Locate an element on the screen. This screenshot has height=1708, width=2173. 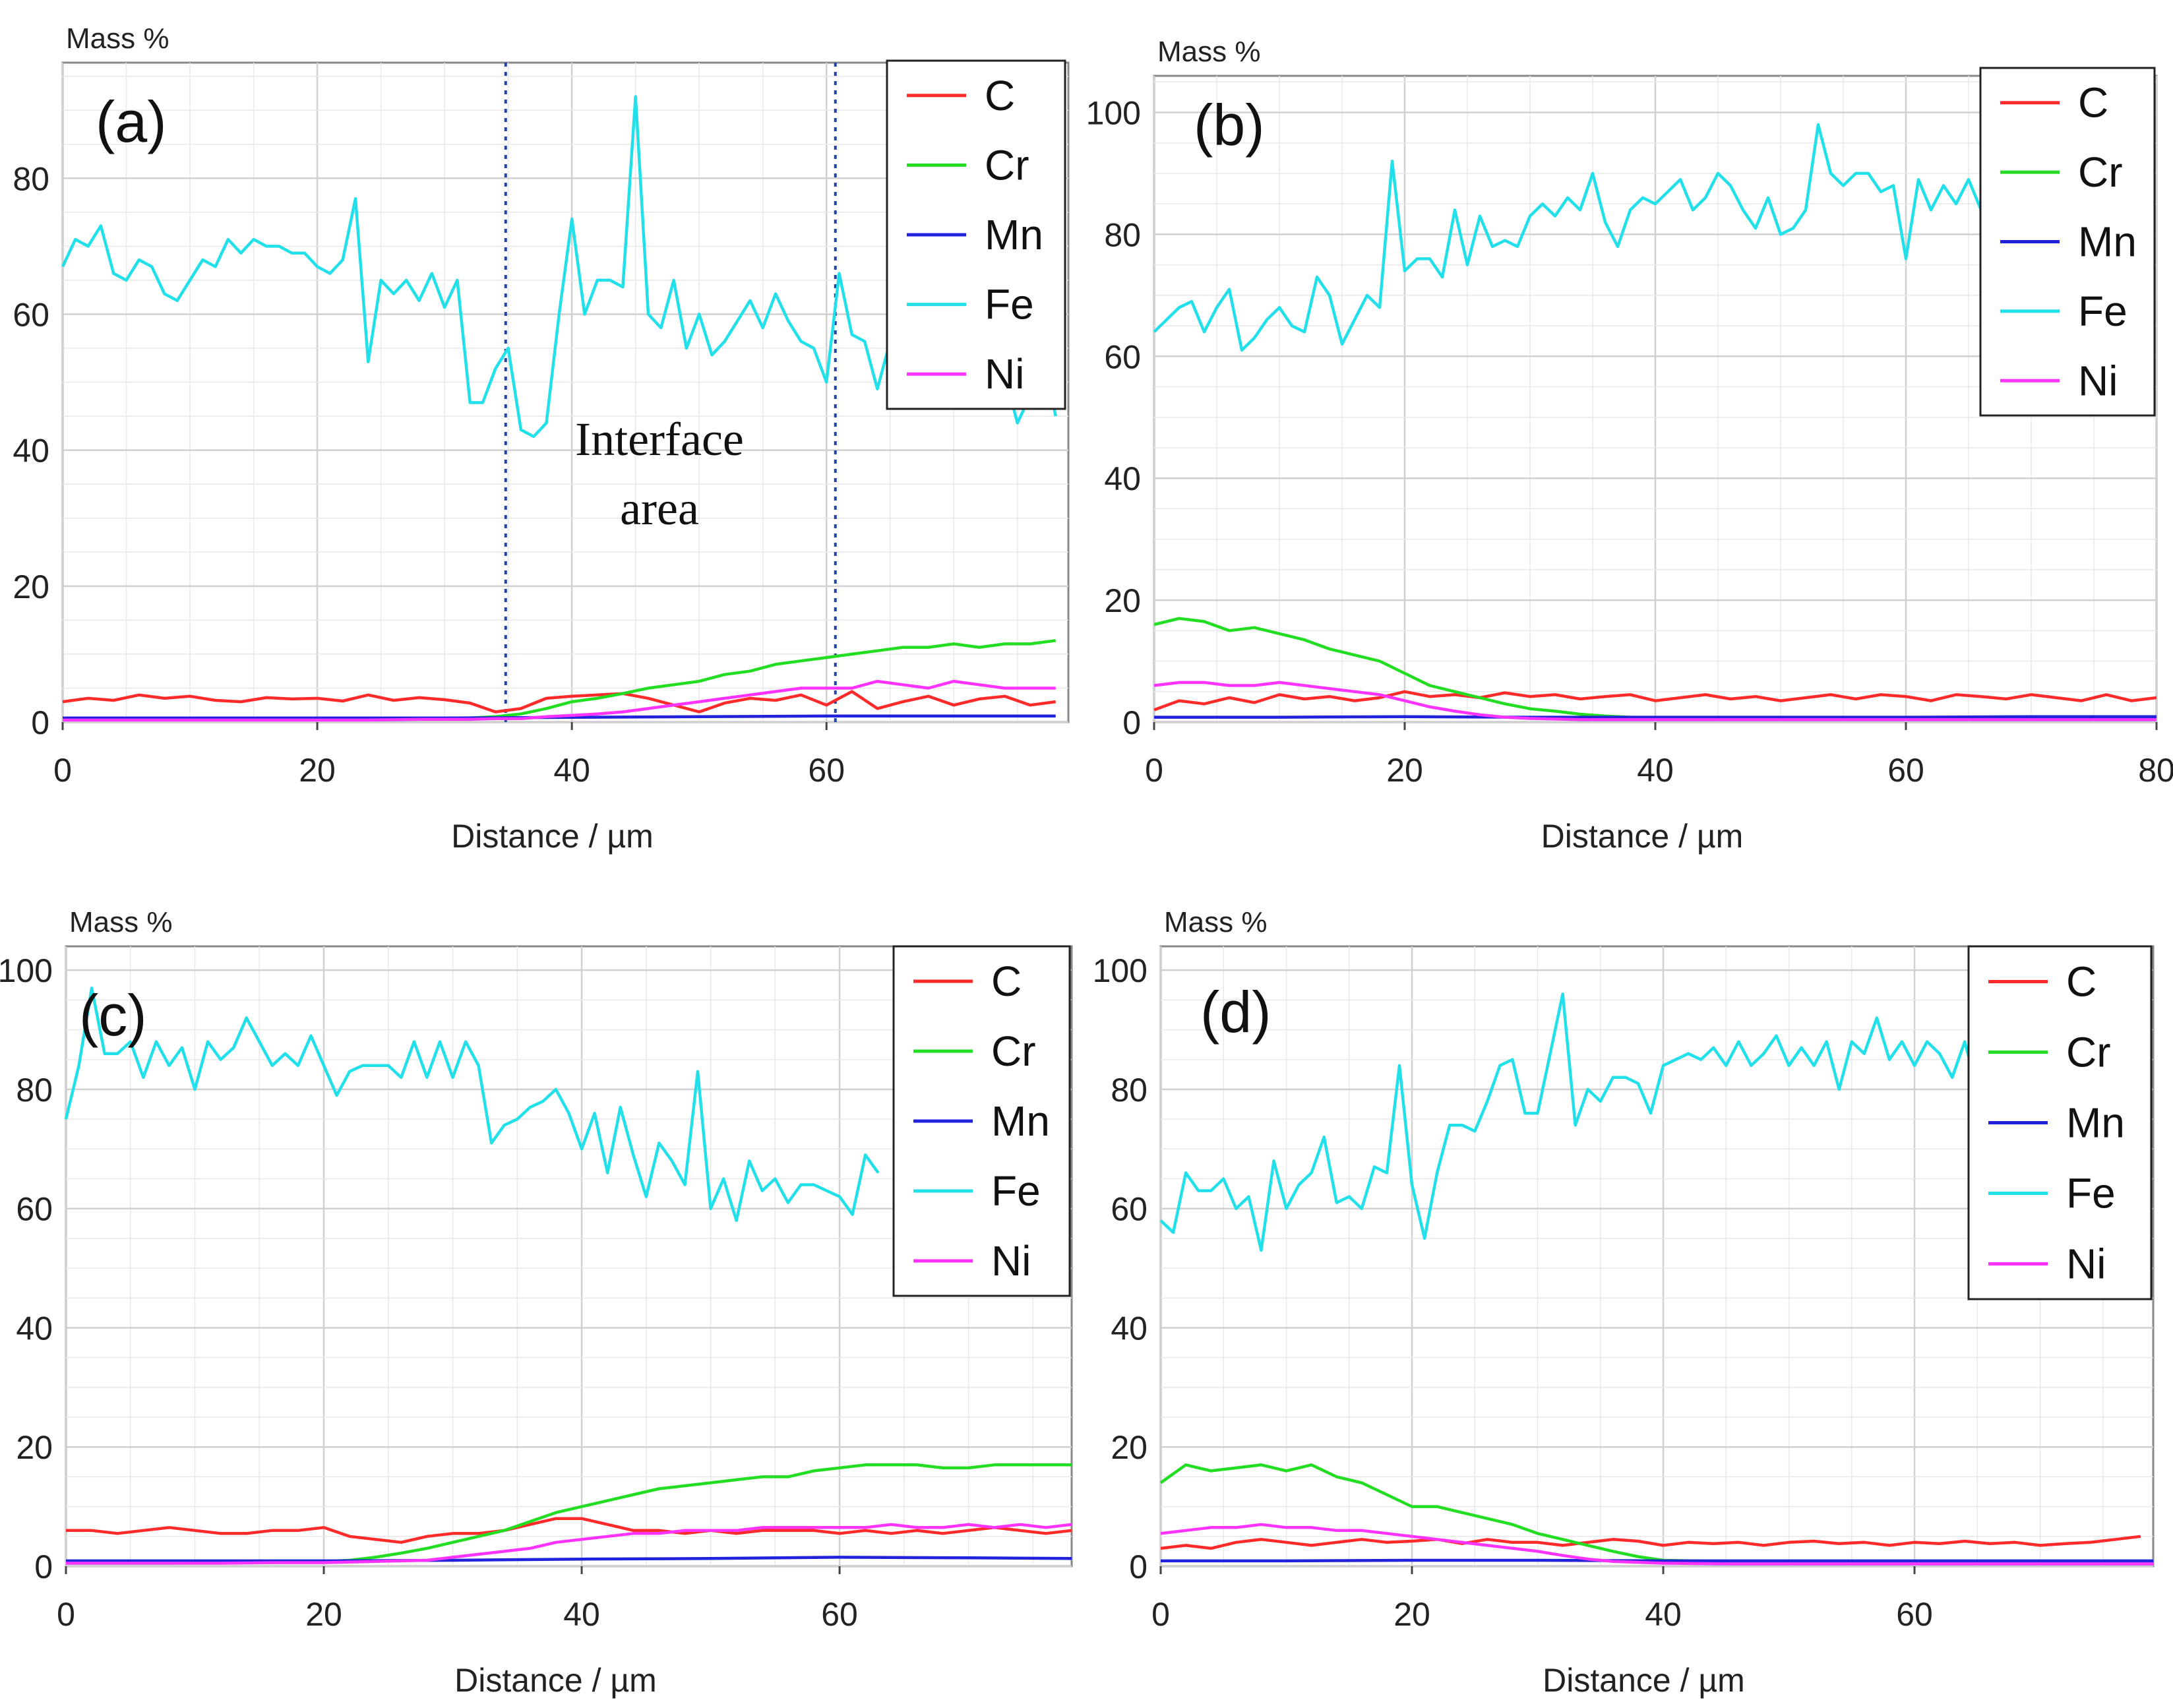
panel-label: (c) is located at coordinates (113, 1016).